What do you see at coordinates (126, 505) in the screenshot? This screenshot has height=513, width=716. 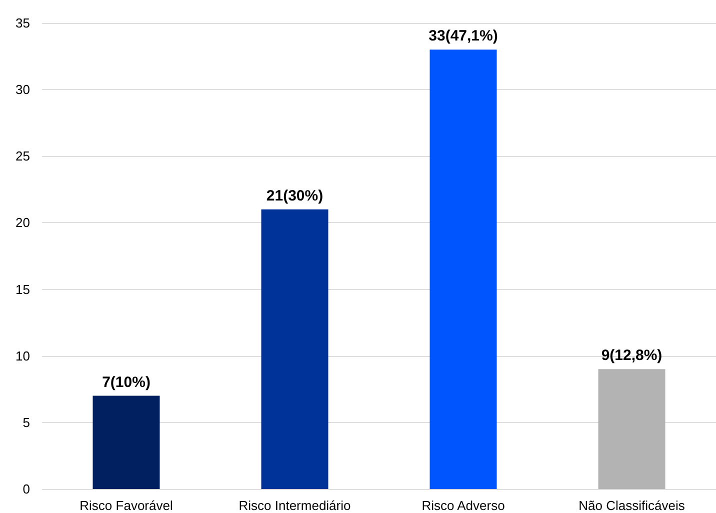 I see `x-tick-label: Risco Favorável` at bounding box center [126, 505].